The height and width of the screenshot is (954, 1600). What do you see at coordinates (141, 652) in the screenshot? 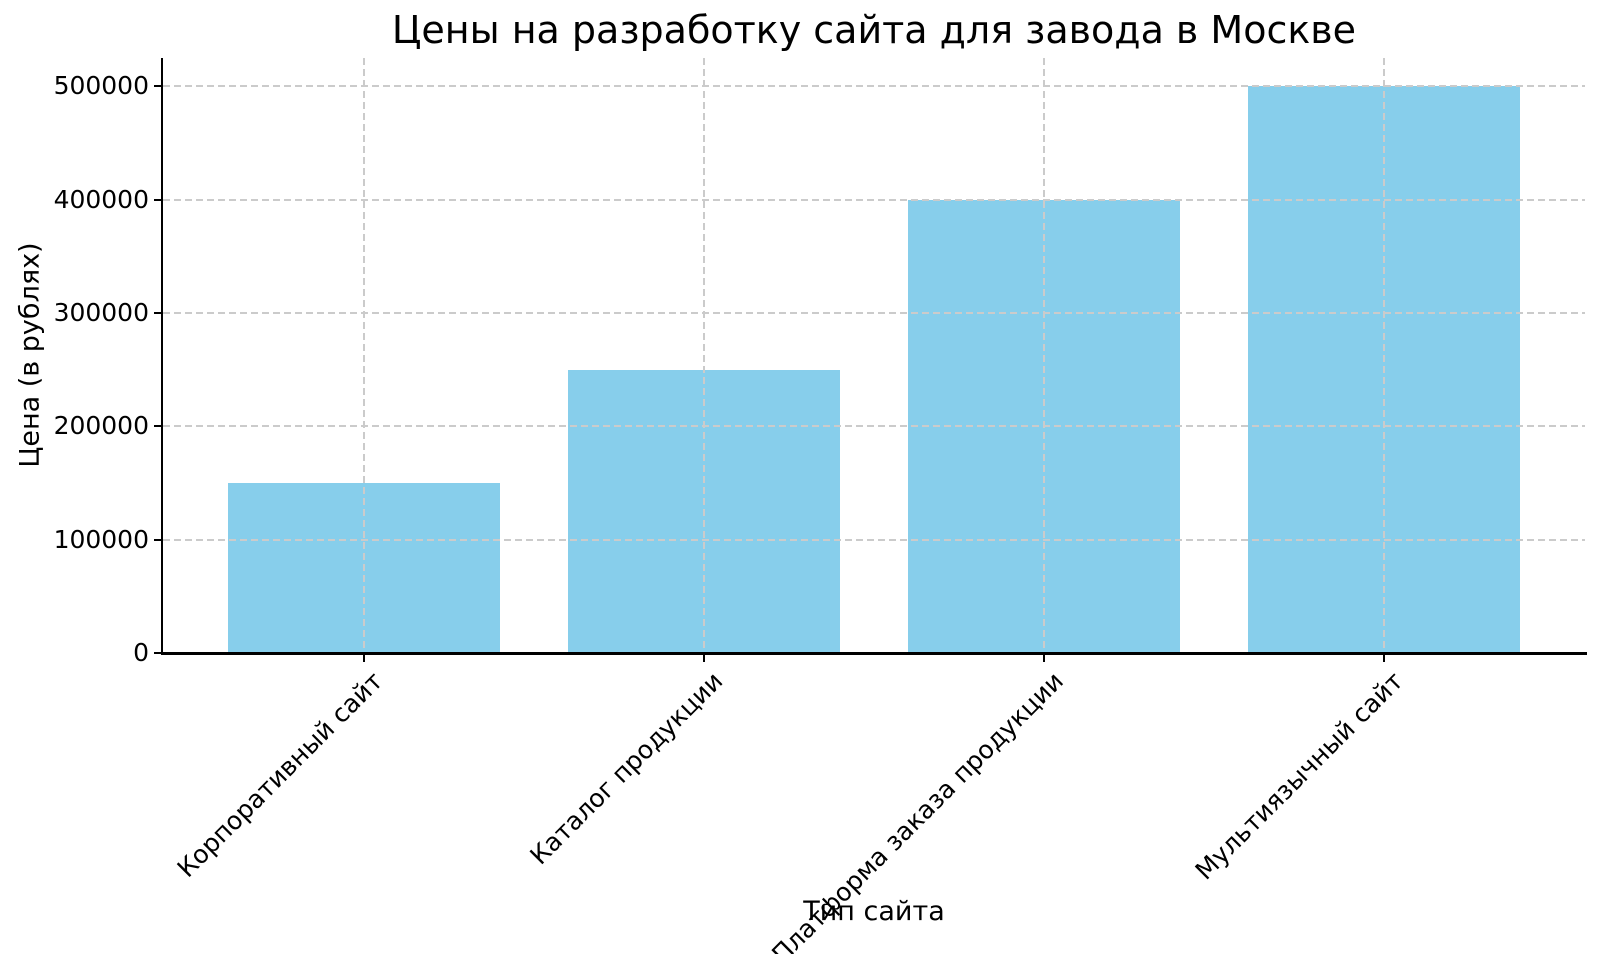
I see `y-tick-label: 0` at bounding box center [141, 652].